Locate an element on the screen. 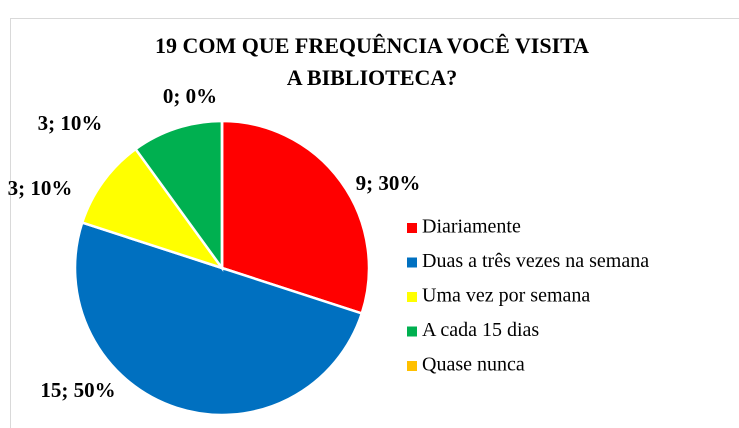 The width and height of the screenshot is (739, 428). legend-label: A cada 15 dias is located at coordinates (480, 330).